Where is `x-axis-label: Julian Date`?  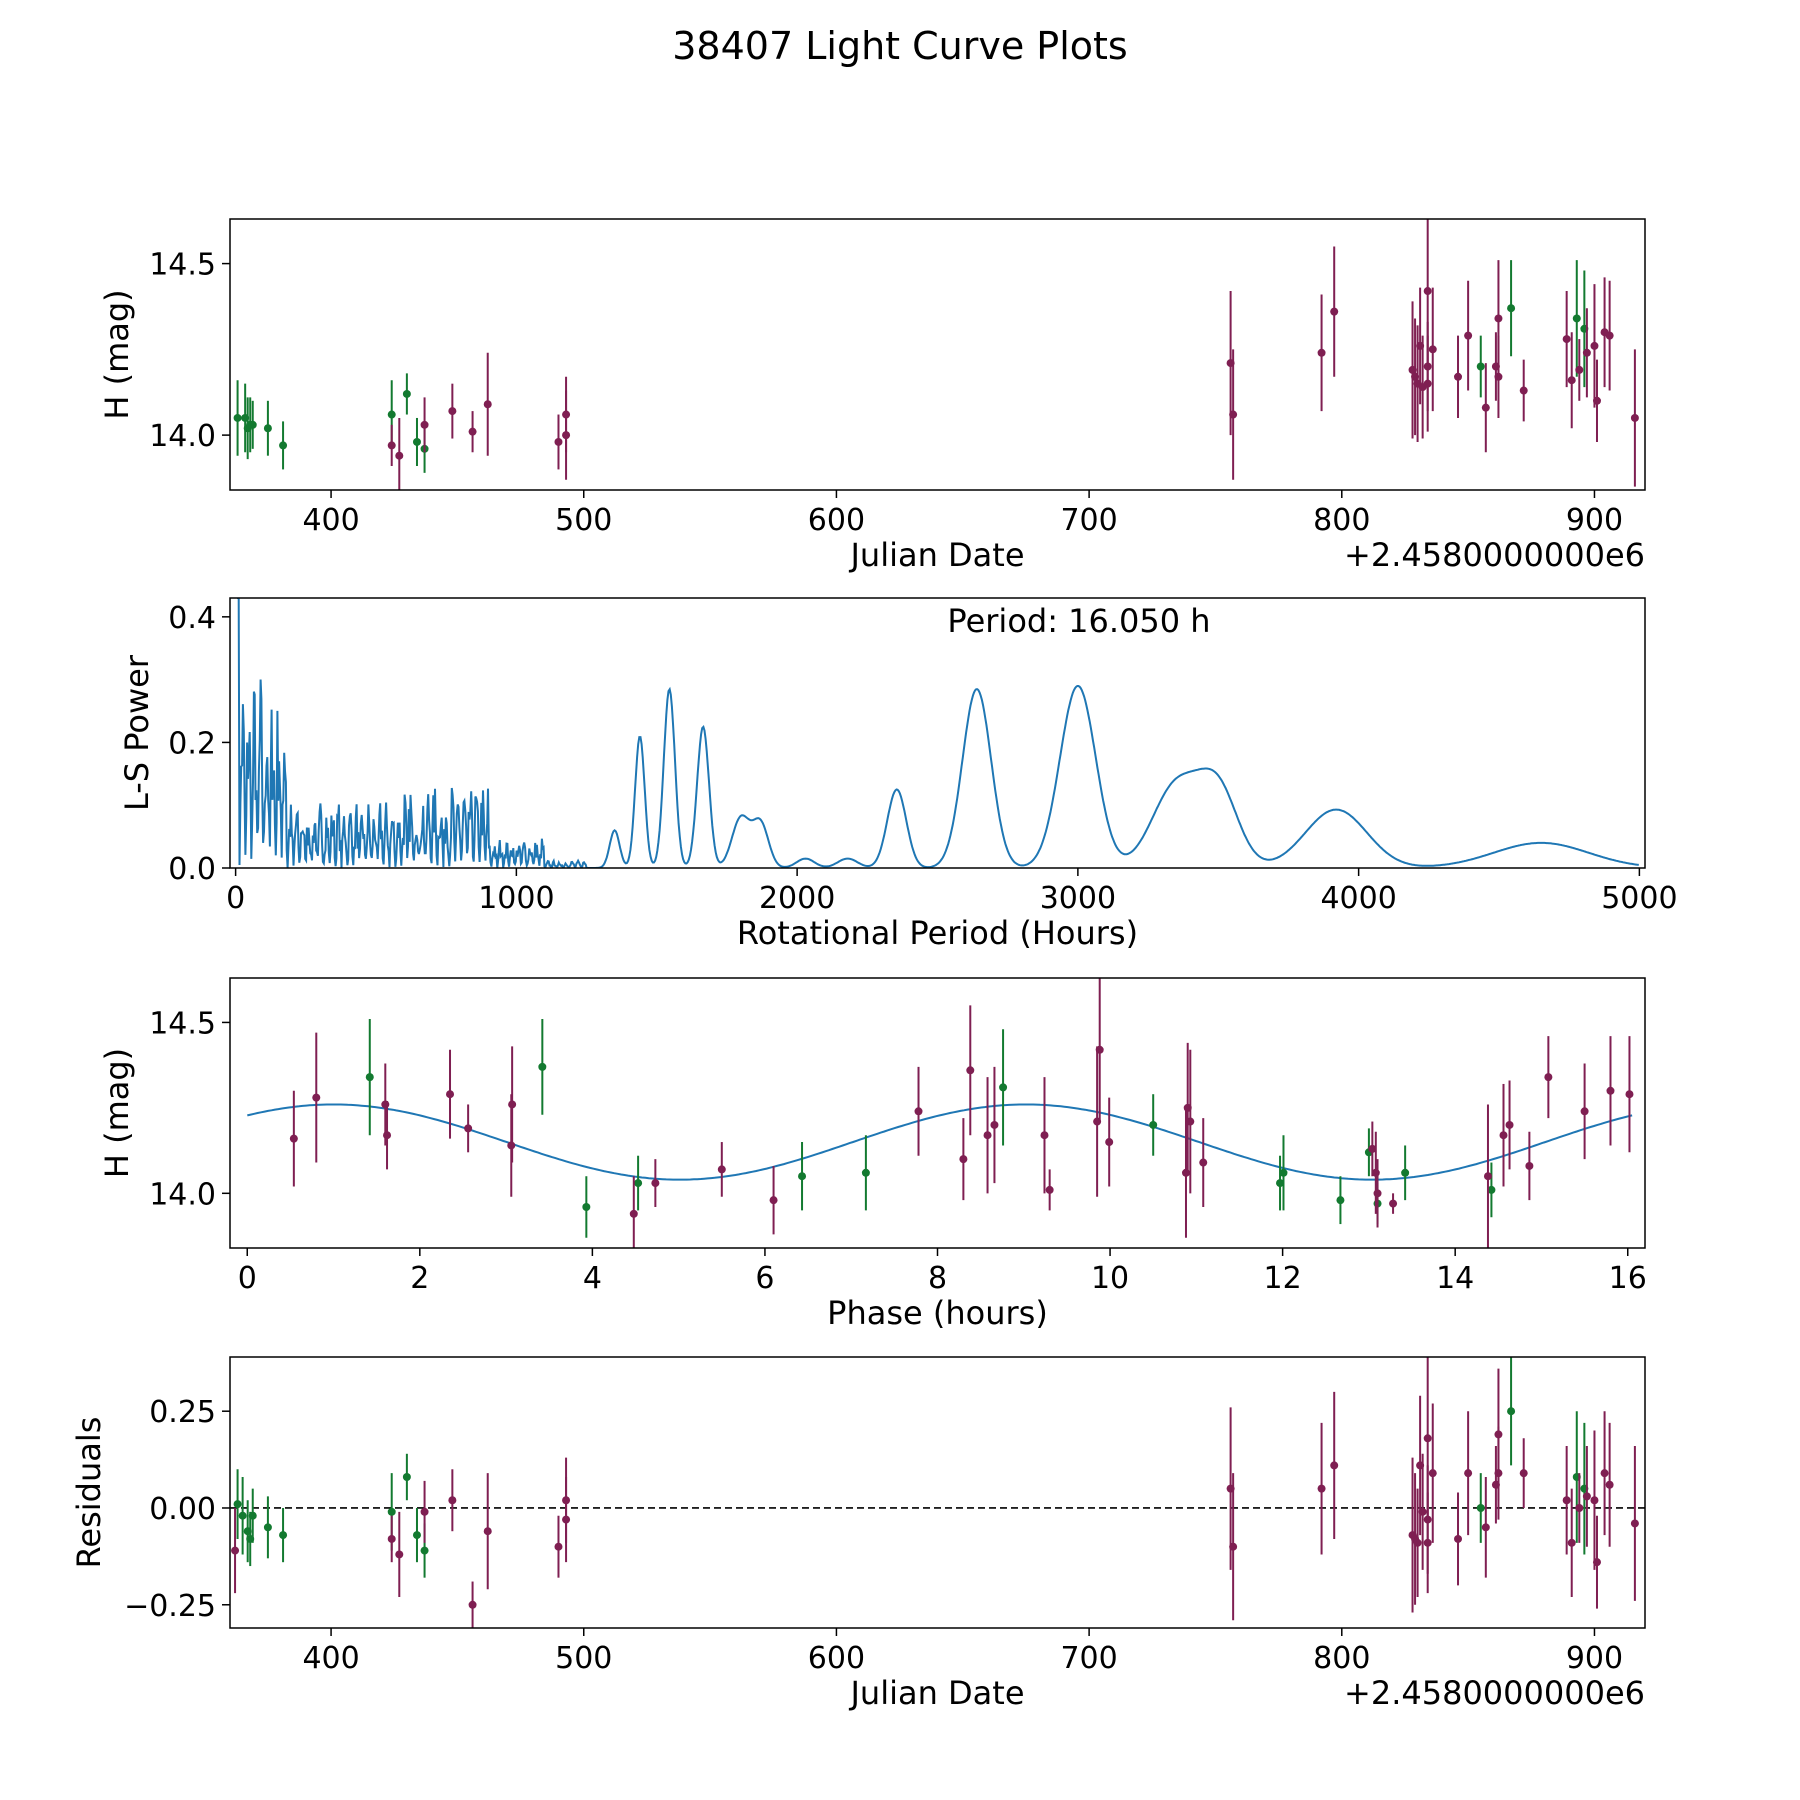 x-axis-label: Julian Date is located at coordinates (936, 1693).